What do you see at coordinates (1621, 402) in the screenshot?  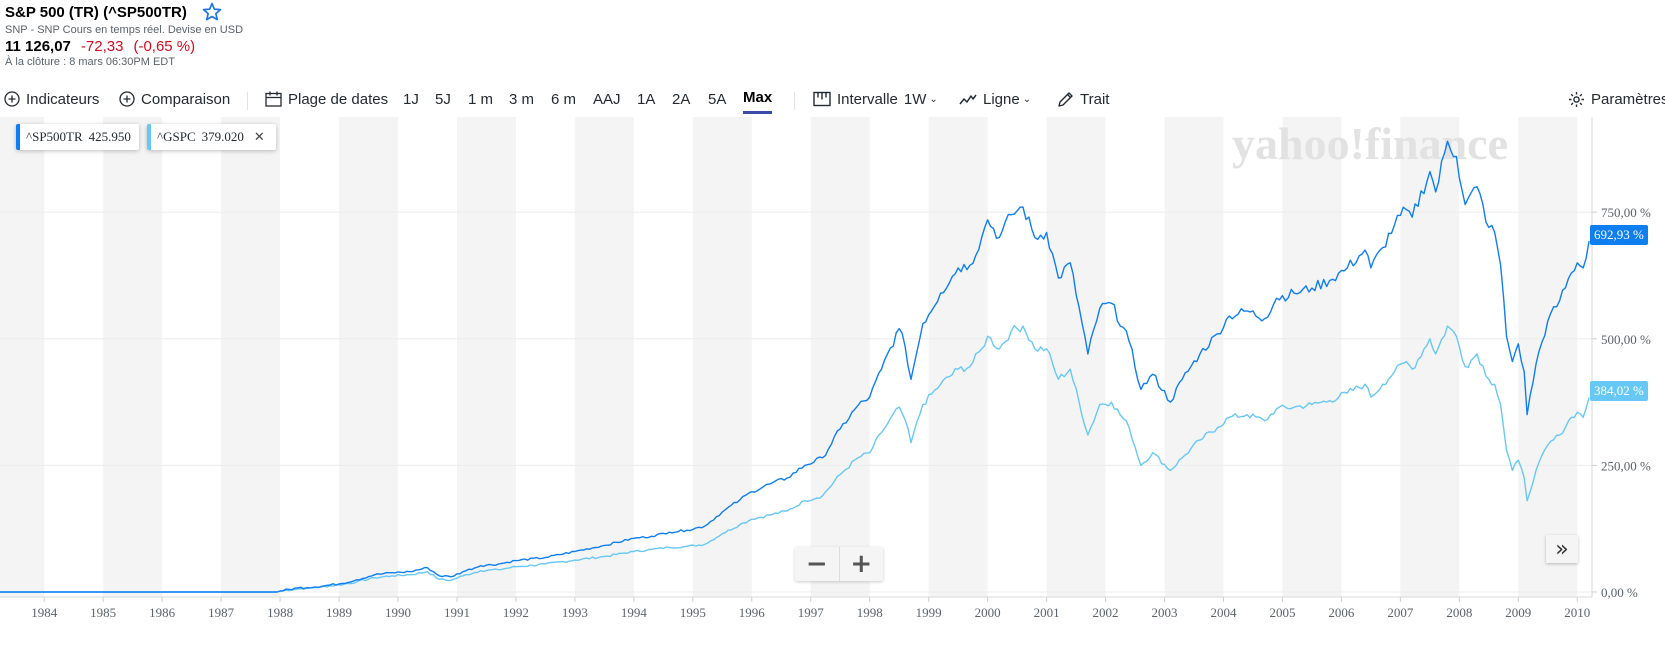 I see `y-axis-ticks: 0,00 % 250,00 % 500,00 % 750,00 %` at bounding box center [1621, 402].